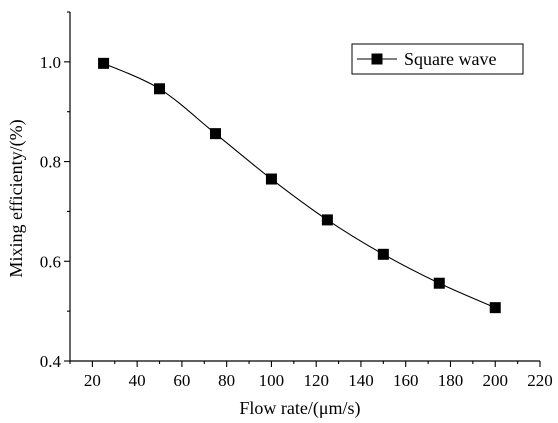 This screenshot has width=558, height=423. What do you see at coordinates (361, 380) in the screenshot?
I see `x-tick-label: 140` at bounding box center [361, 380].